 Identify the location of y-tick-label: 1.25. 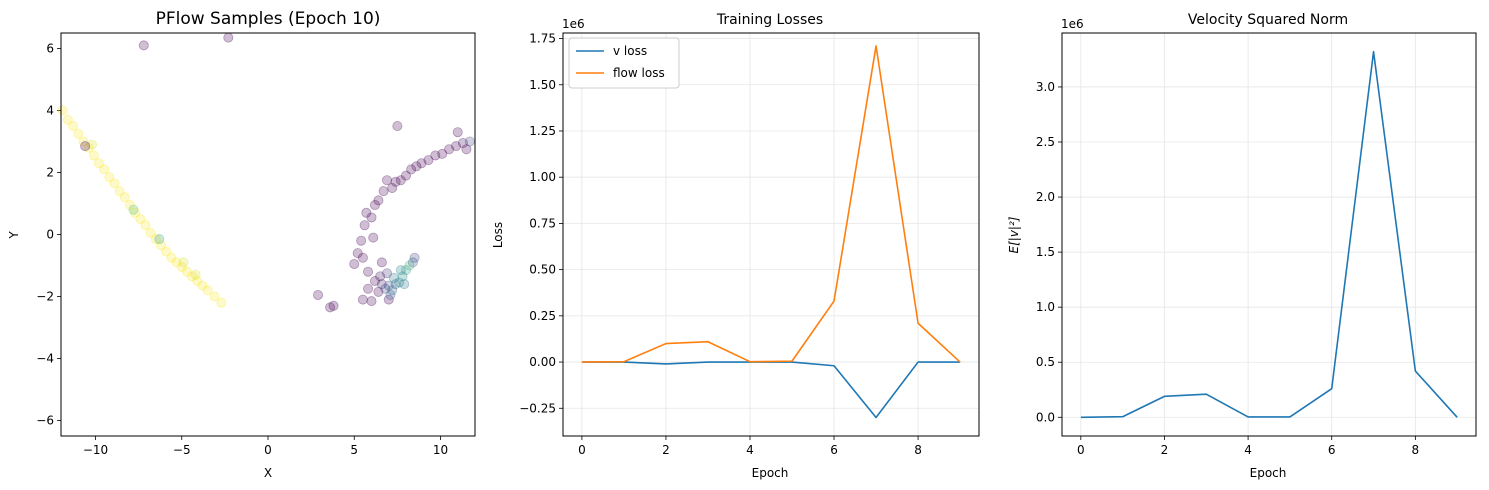
(542, 131).